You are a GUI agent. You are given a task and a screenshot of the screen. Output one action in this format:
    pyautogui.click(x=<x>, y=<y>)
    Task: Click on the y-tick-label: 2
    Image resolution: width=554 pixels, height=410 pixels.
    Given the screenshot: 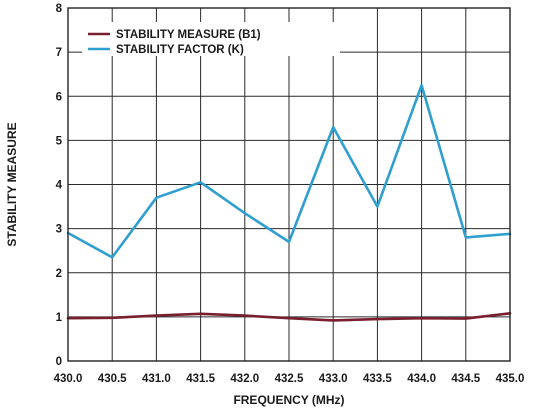 What is the action you would take?
    pyautogui.click(x=59, y=274)
    